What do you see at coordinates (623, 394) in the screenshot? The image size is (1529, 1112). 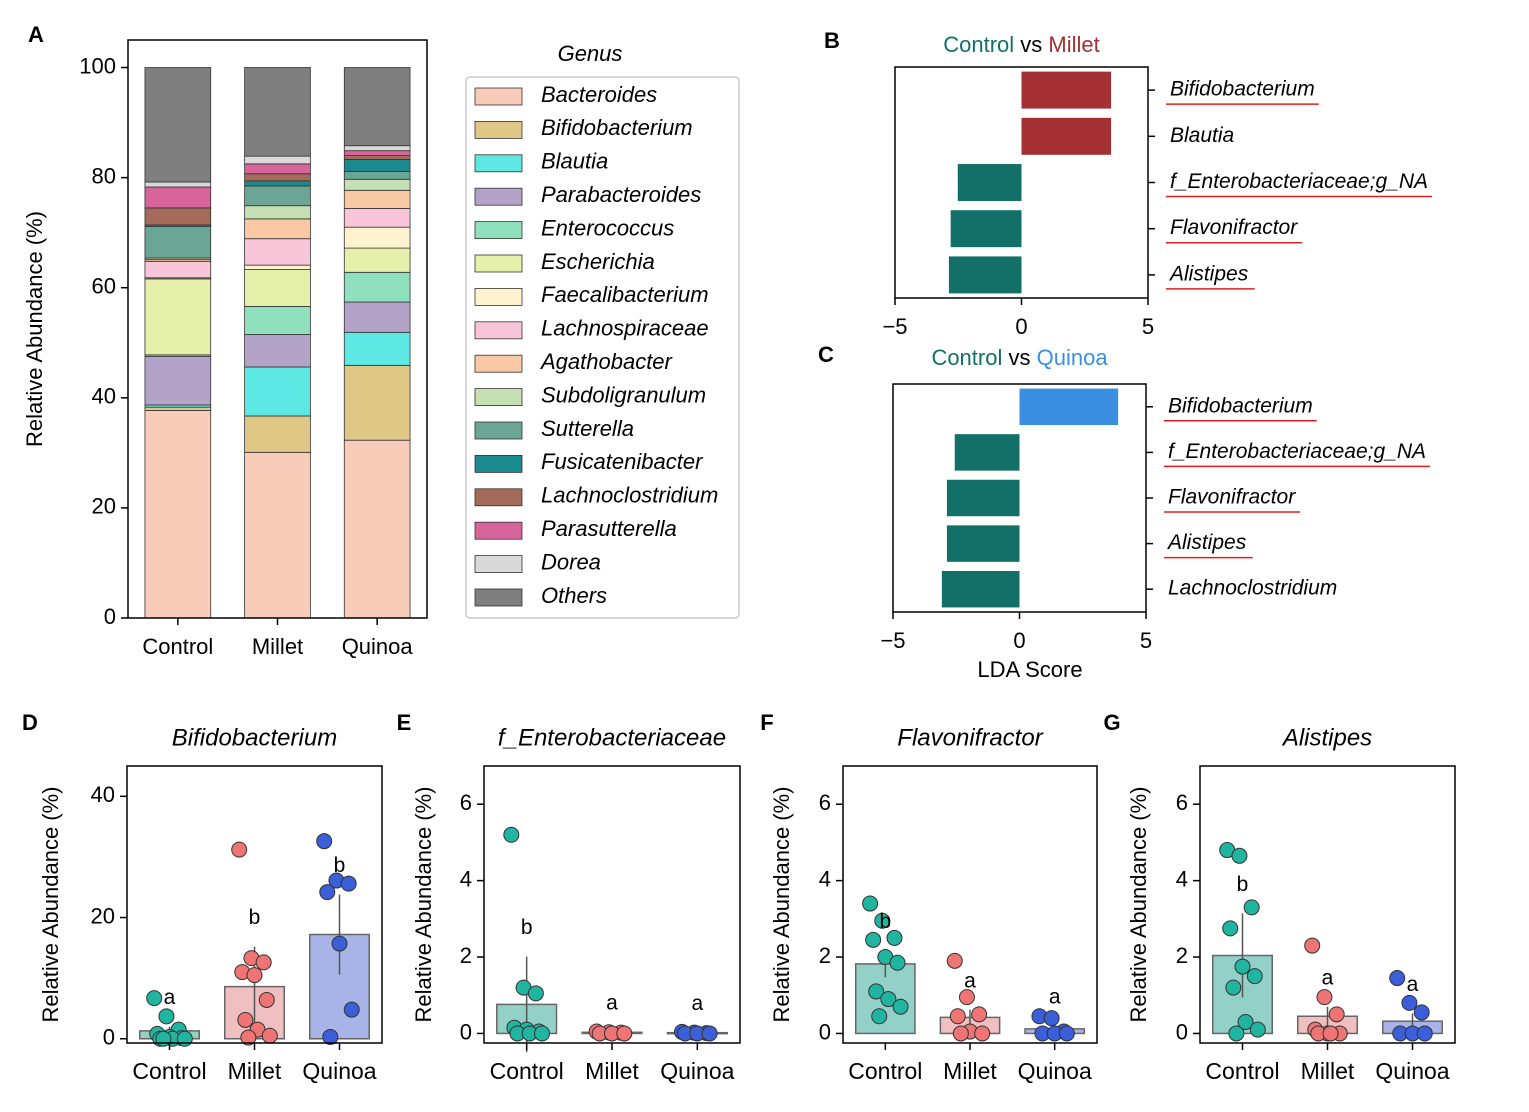 I see `legend-label: Subdoligranulum` at bounding box center [623, 394].